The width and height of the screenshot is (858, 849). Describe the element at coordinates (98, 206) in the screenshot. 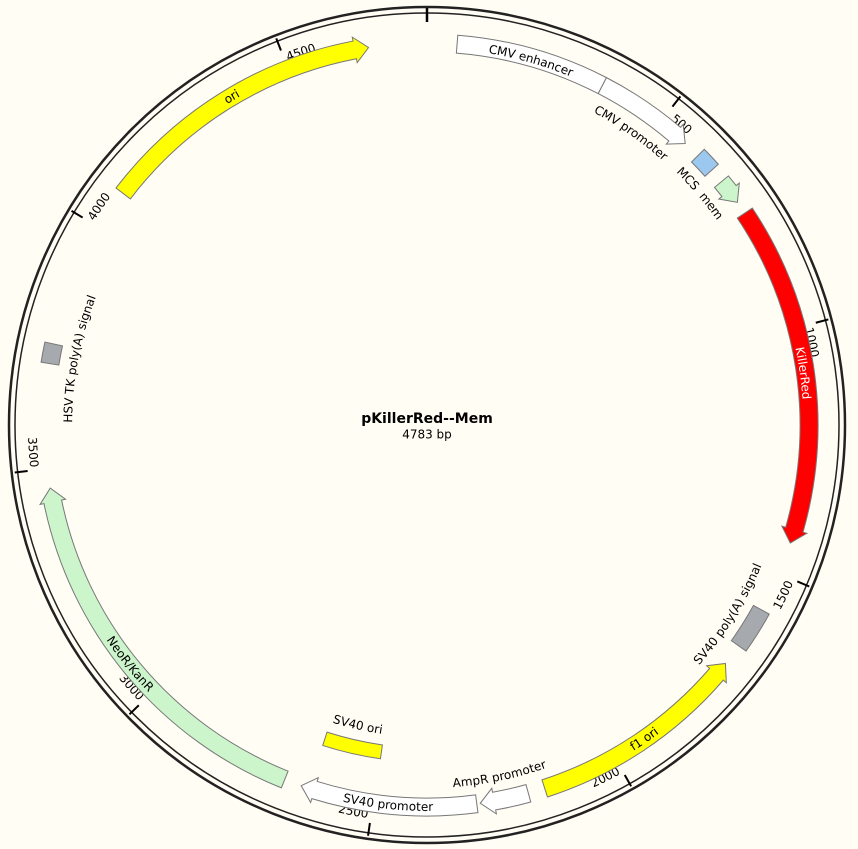

I see `tick-label: 4000` at that location.